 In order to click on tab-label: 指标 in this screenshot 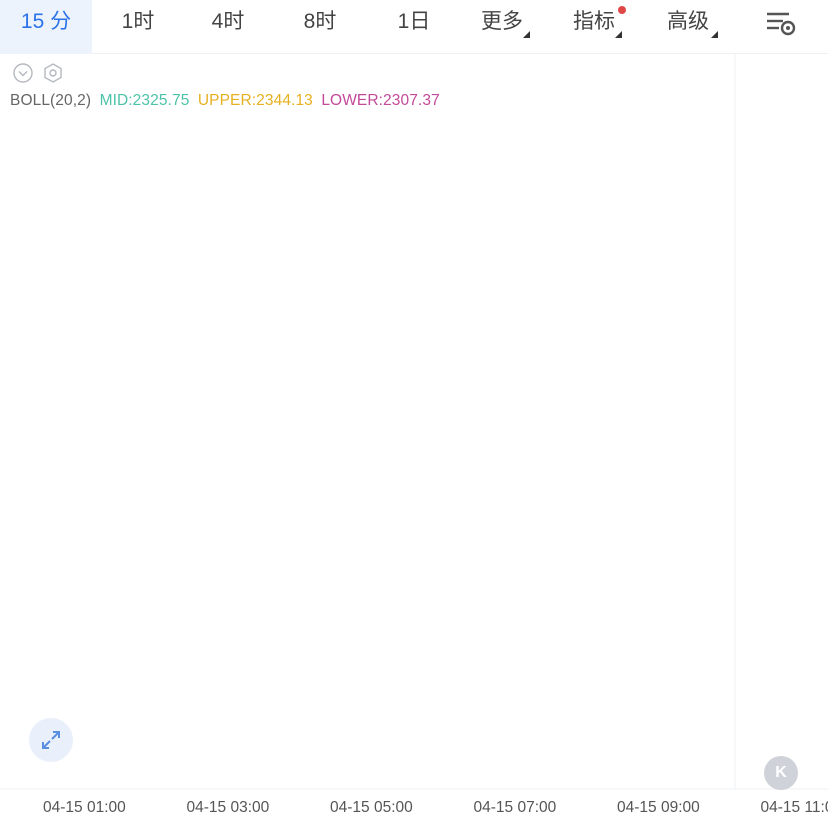, I will do `click(594, 21)`.